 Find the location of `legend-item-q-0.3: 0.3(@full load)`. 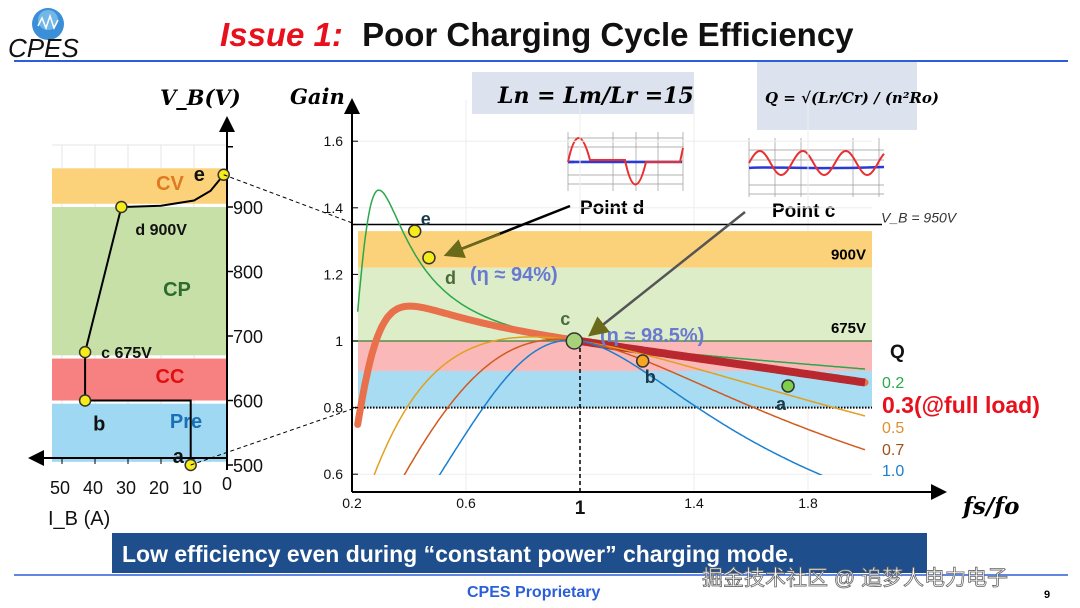

legend-item-q-0.3: 0.3(@full load) is located at coordinates (961, 405).